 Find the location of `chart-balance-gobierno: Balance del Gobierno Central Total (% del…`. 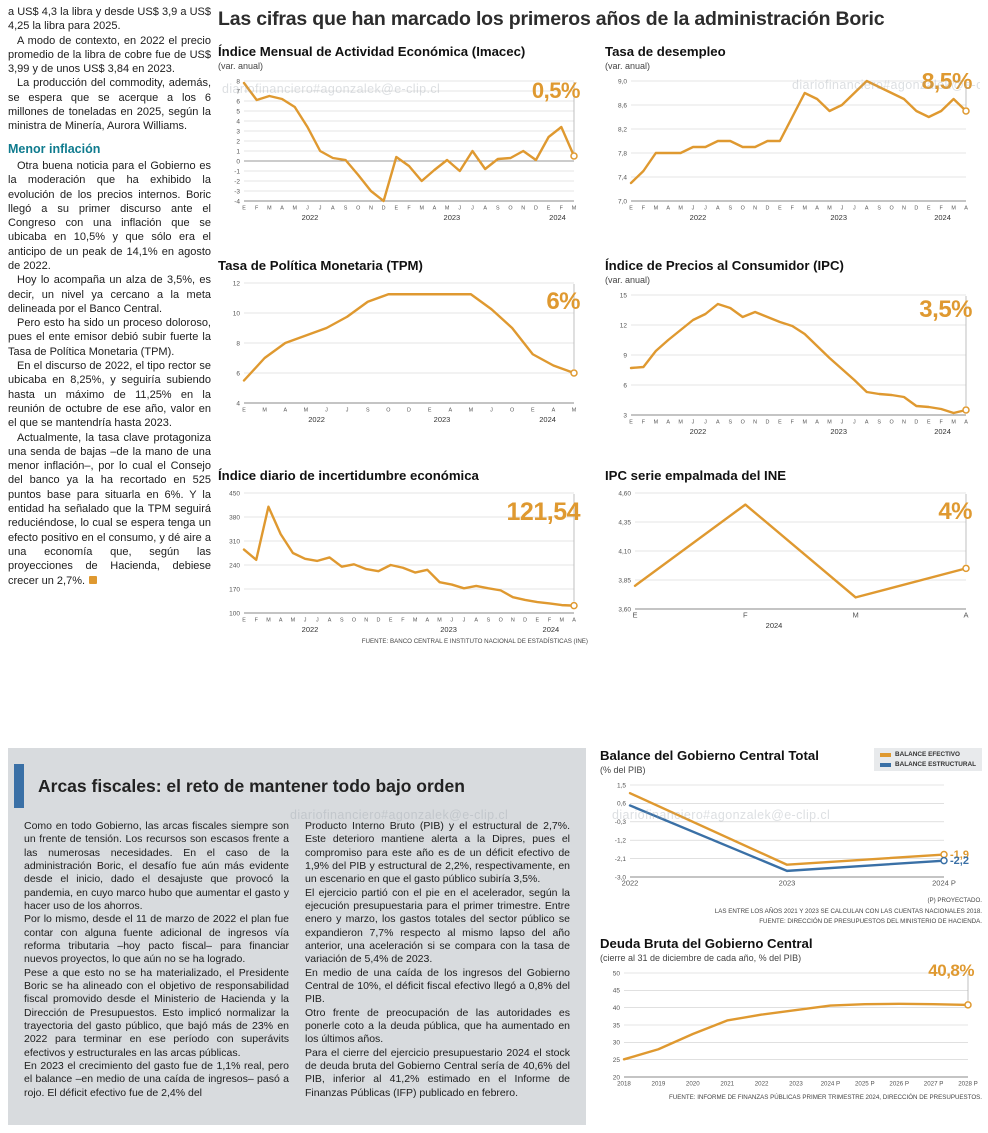

chart-balance-gobierno: Balance del Gobierno Central Total (% del… is located at coordinates (791, 838).